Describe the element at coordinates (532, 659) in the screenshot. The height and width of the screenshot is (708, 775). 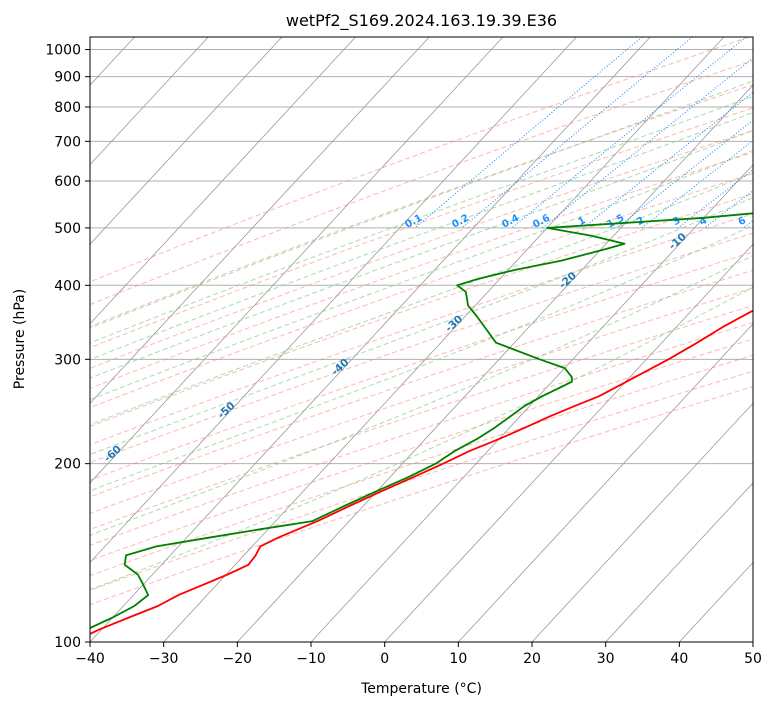
I see `x-tick-label: 20` at that location.